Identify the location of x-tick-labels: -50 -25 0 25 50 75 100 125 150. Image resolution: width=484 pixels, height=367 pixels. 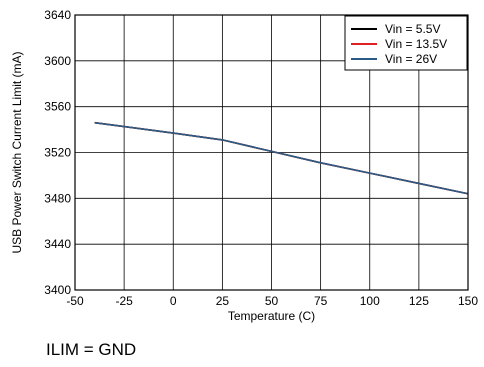
(272, 301).